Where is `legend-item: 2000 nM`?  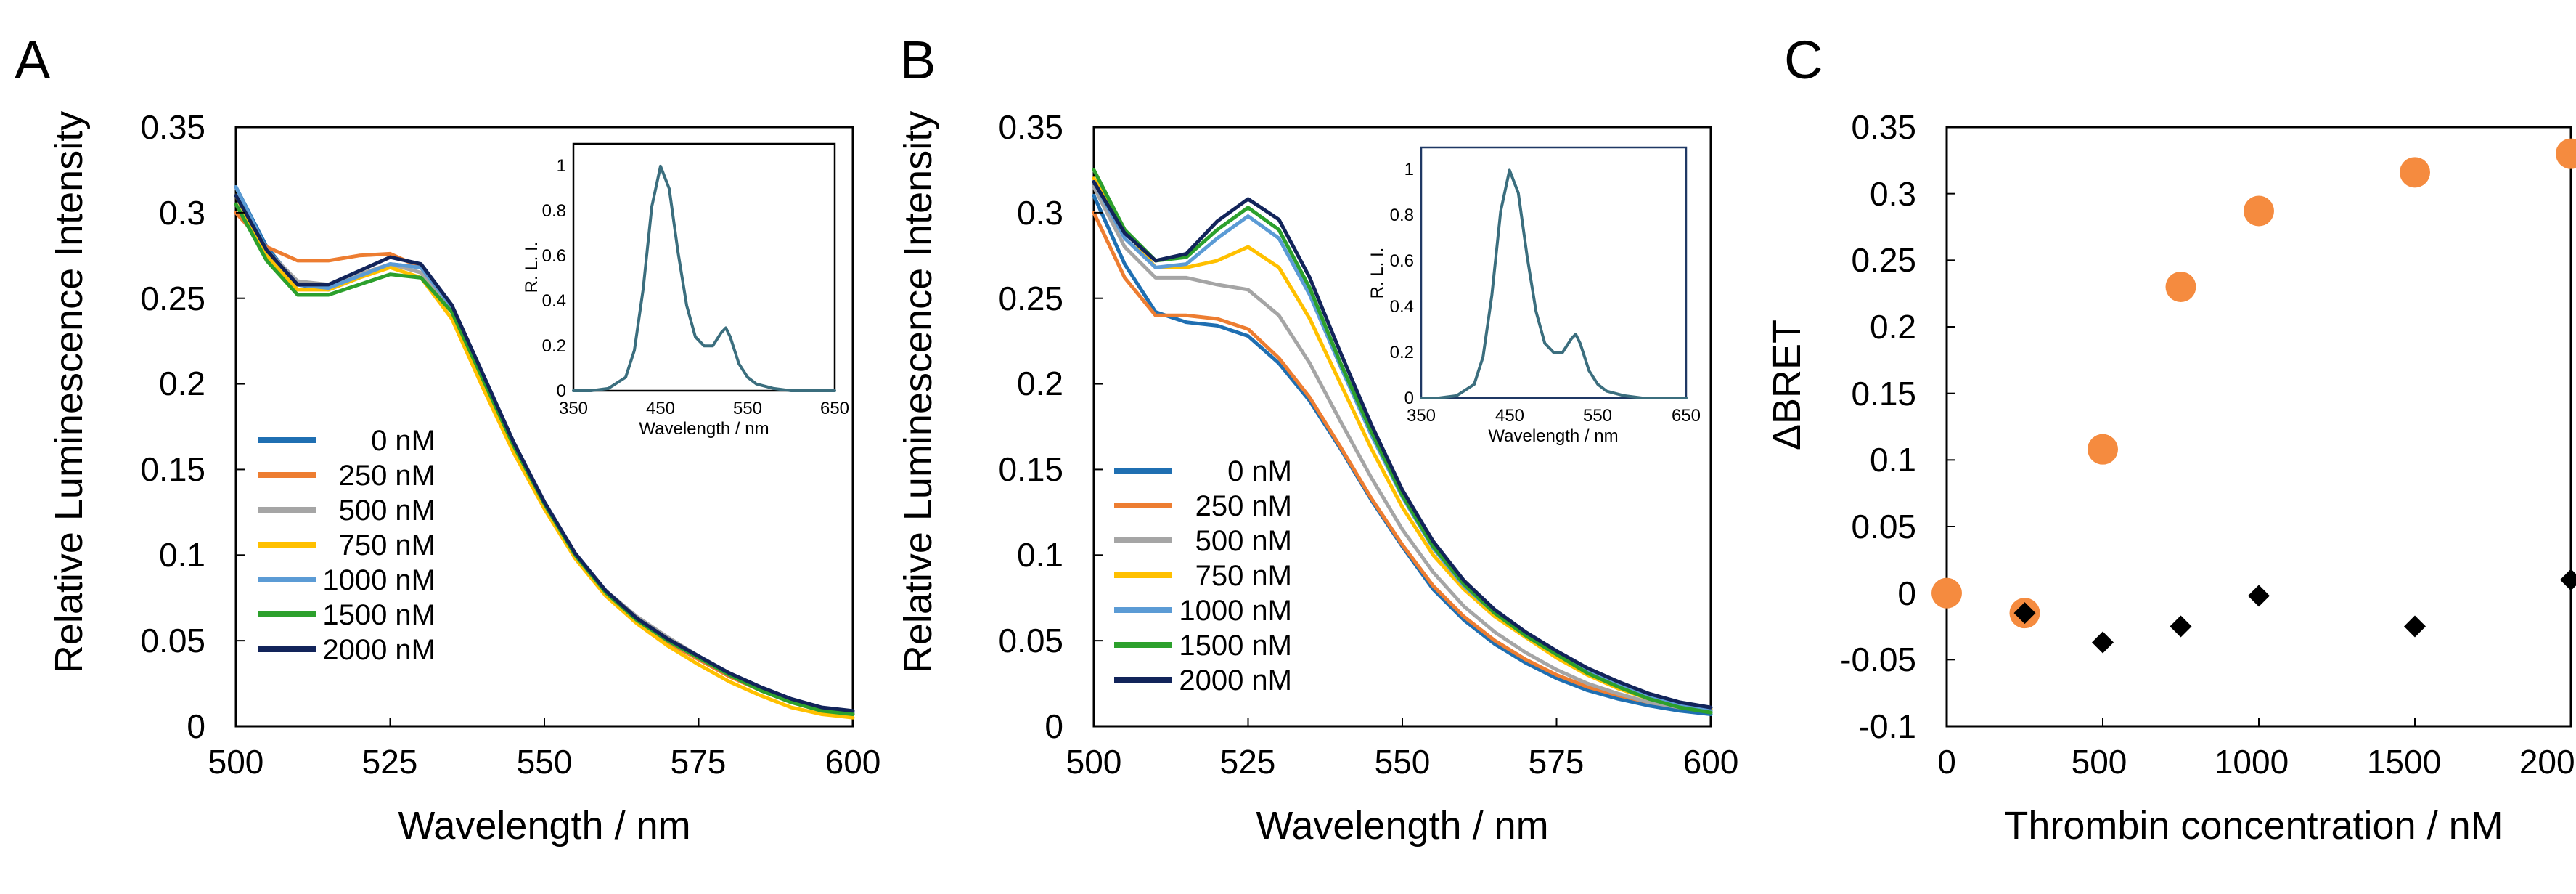
legend-item: 2000 nM is located at coordinates (1203, 680).